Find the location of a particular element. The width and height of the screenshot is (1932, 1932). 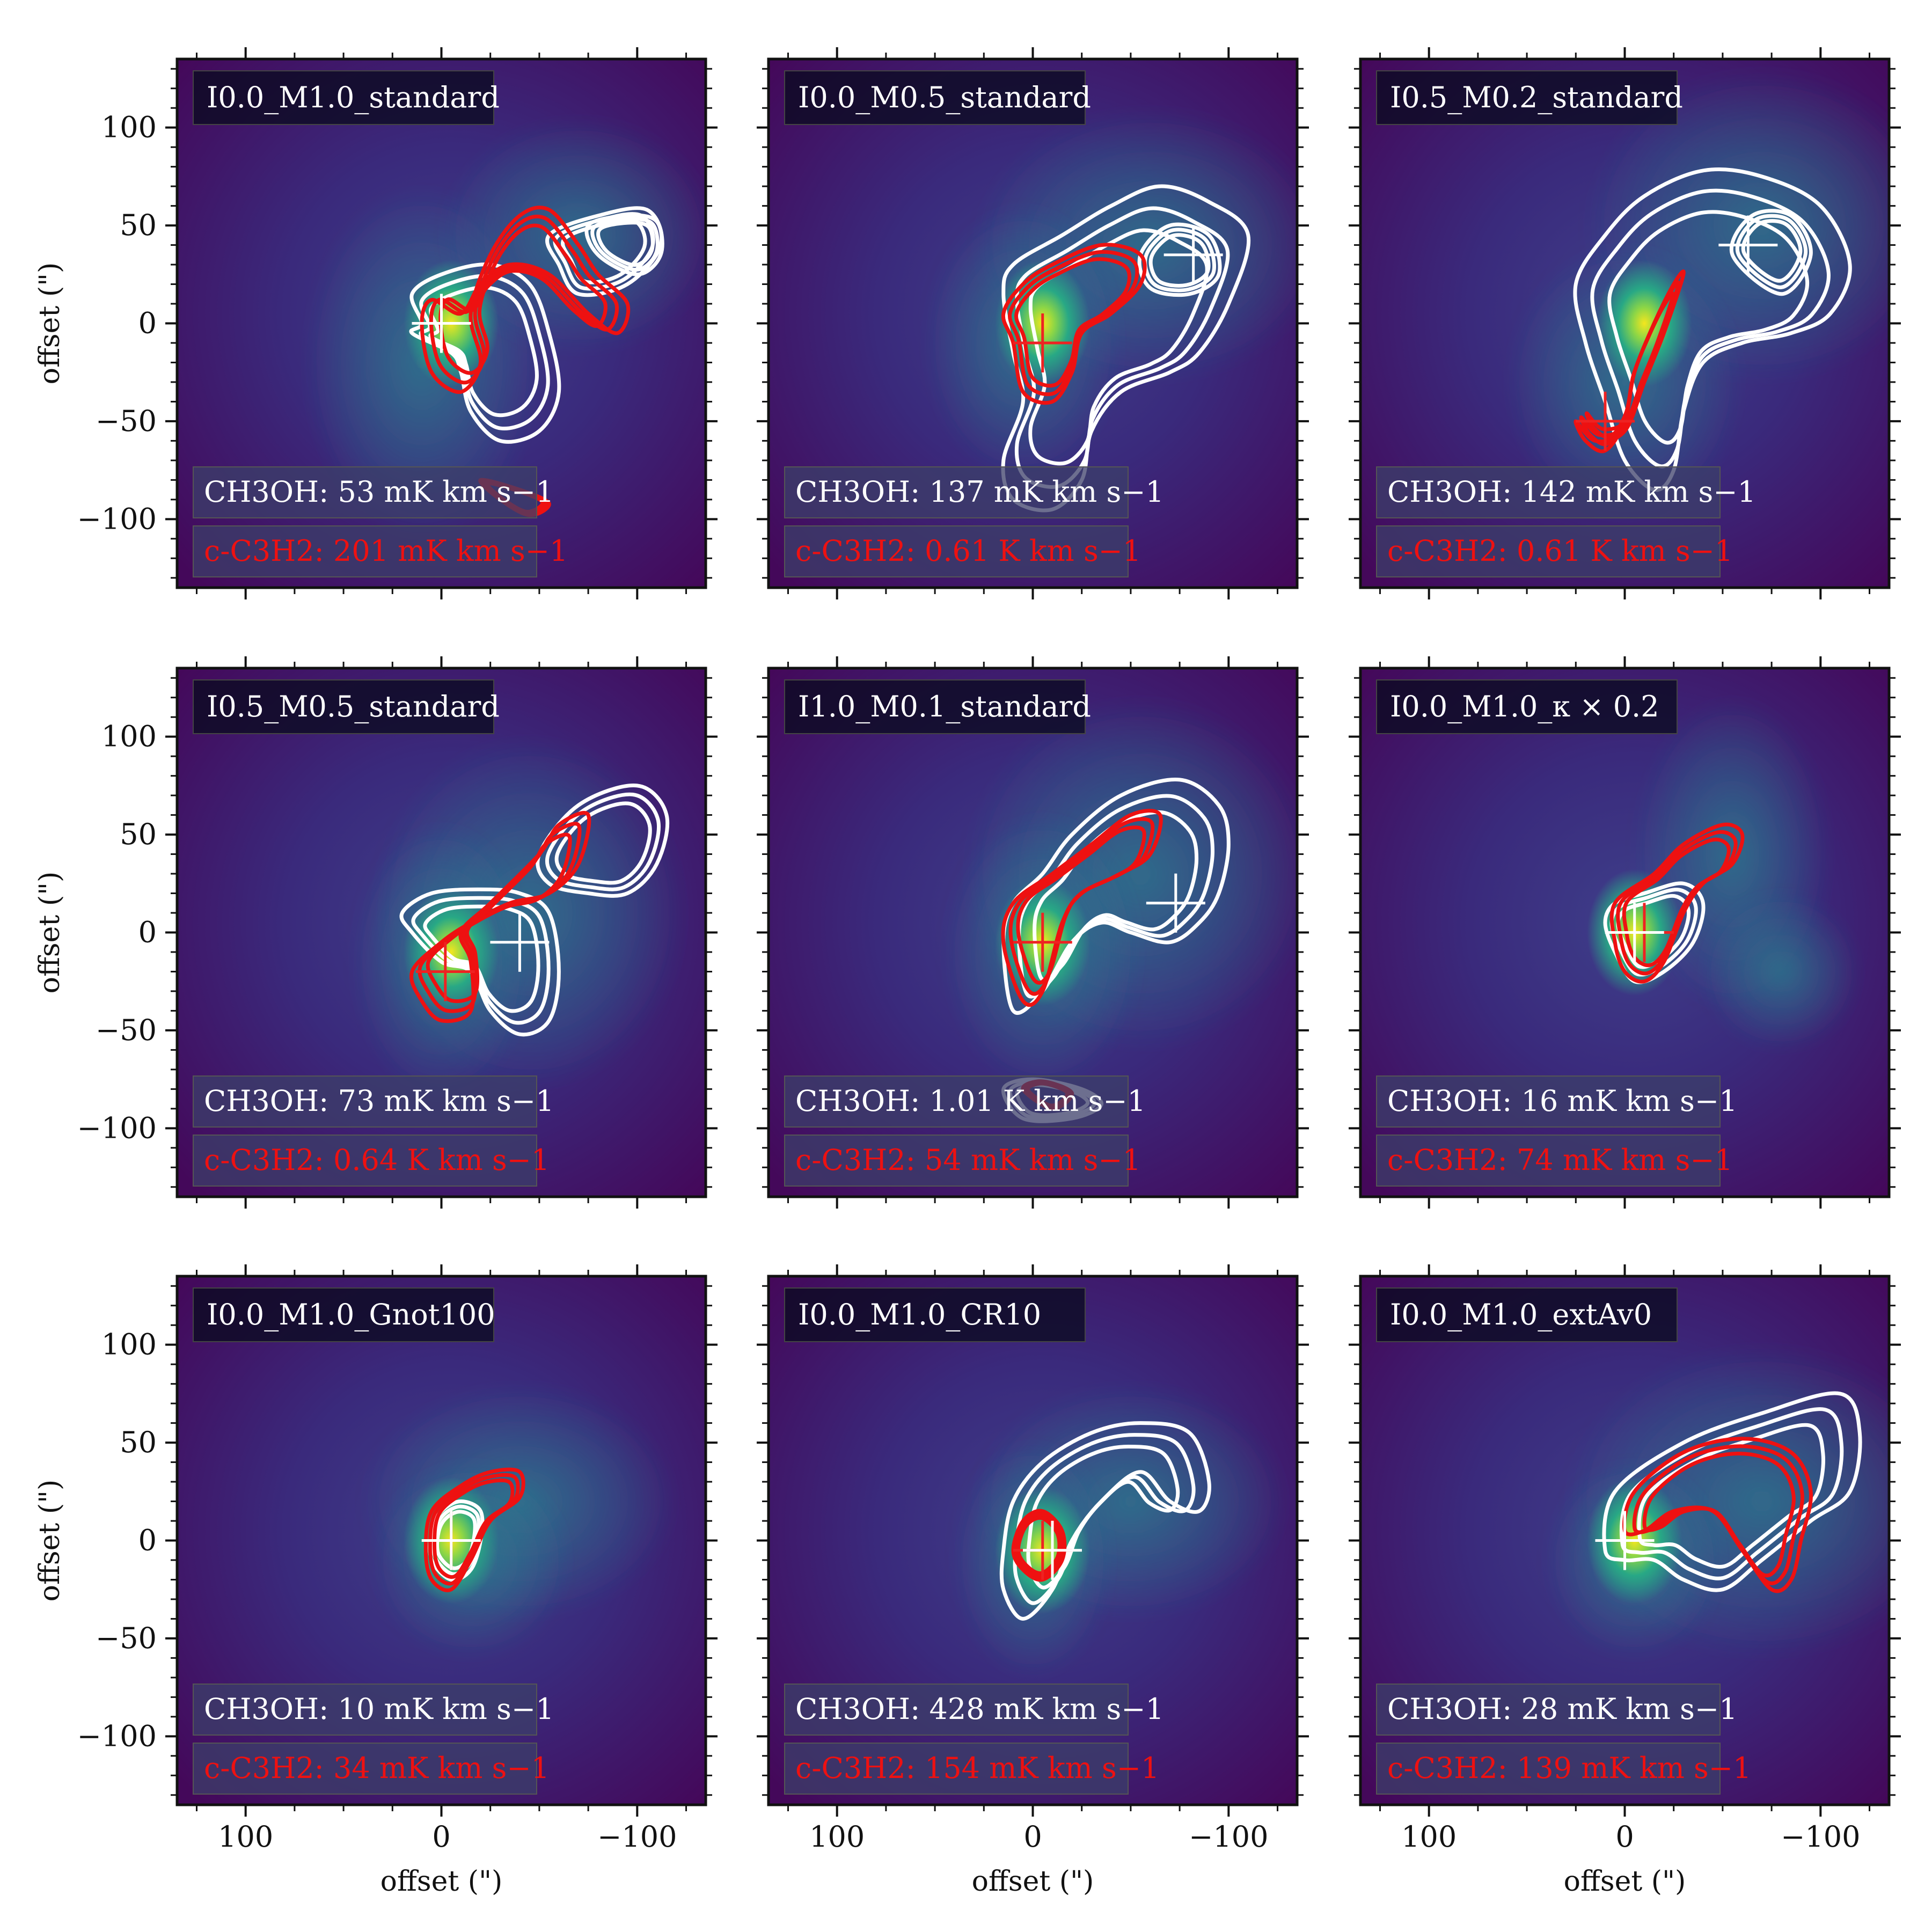

panel-title: I0.0_M0.5_standard is located at coordinates (937, 97).